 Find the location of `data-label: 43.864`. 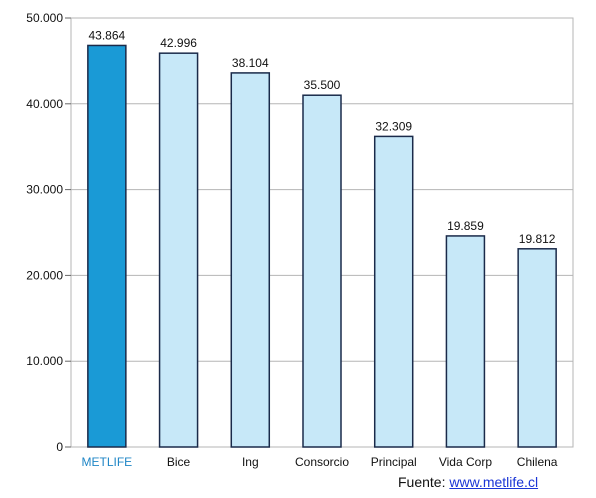

data-label: 43.864 is located at coordinates (107, 35).